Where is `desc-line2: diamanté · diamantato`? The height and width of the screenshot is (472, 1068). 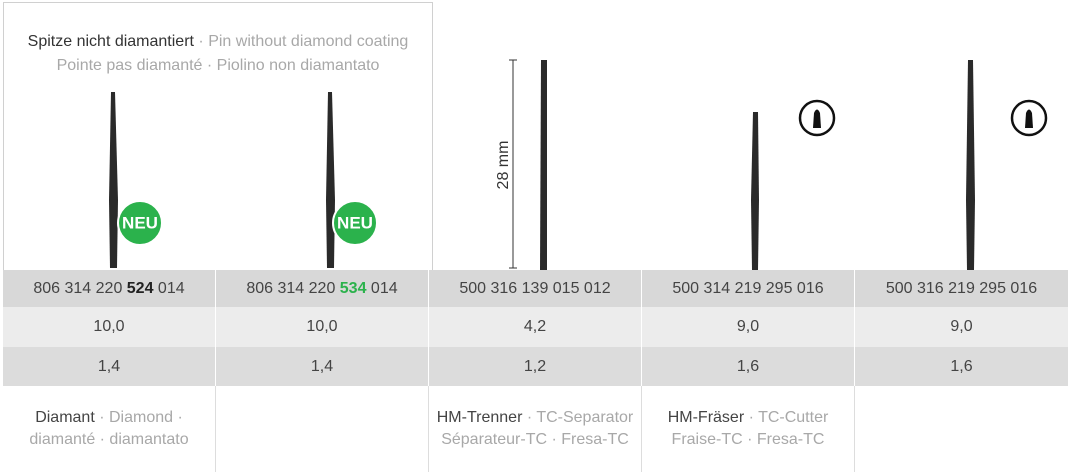
desc-line2: diamanté · diamantato is located at coordinates (109, 439).